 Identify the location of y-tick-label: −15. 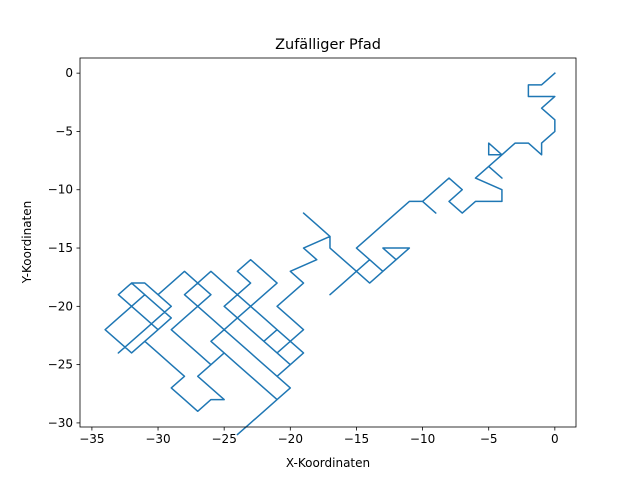
(60, 248).